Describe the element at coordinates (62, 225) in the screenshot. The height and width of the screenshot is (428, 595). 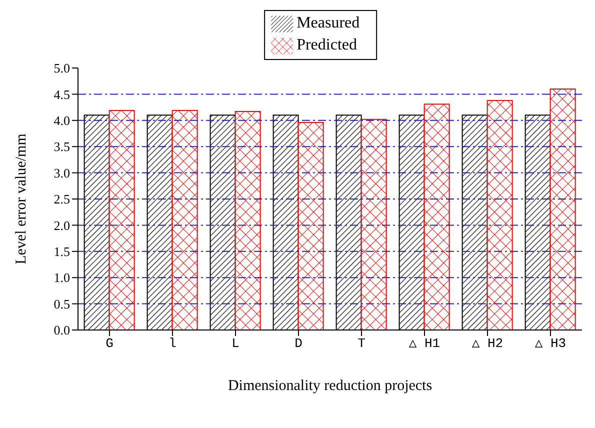
I see `y-tick-label: 2.0` at that location.